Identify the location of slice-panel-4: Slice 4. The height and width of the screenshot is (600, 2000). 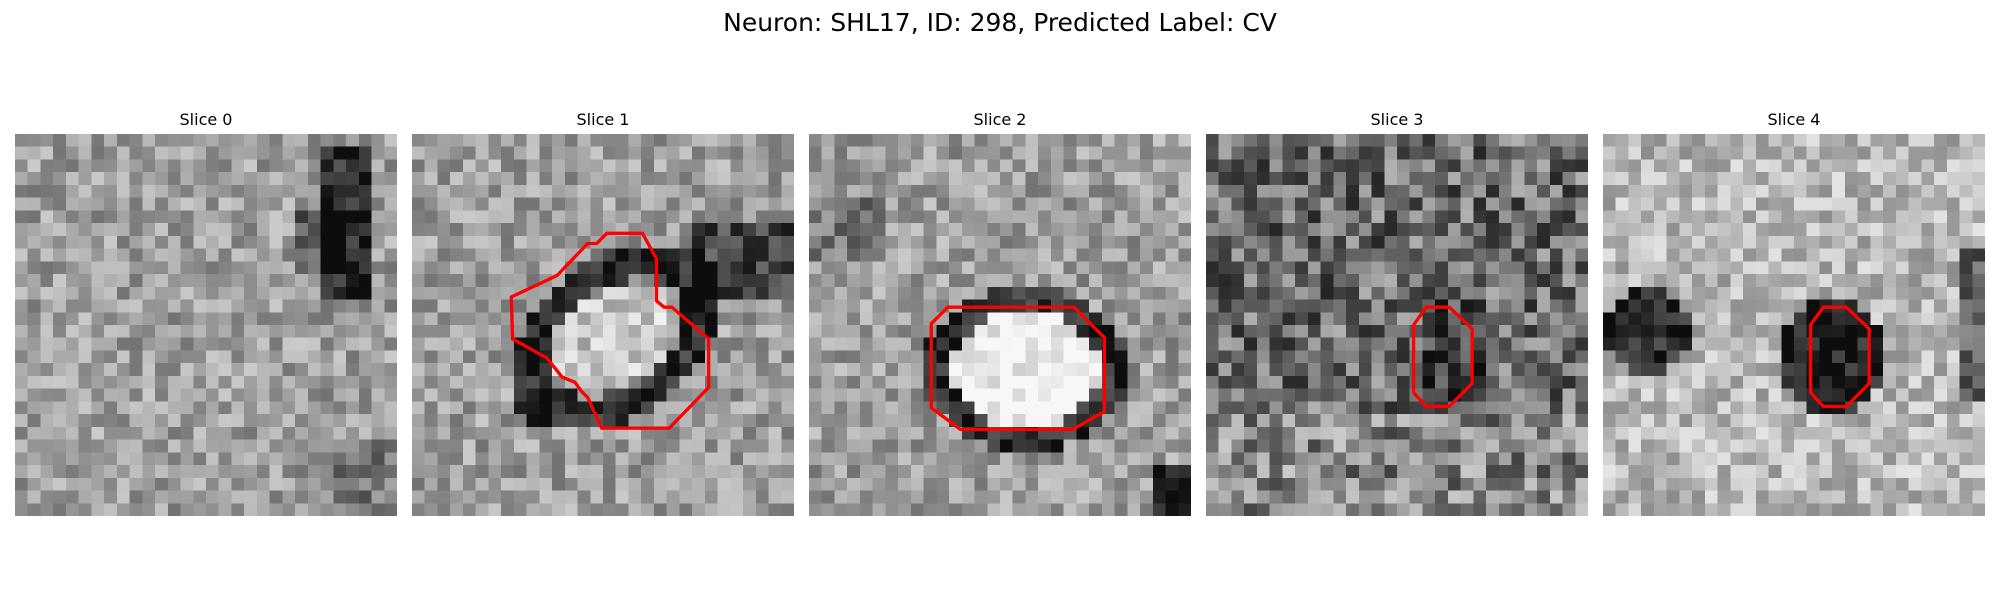
(1794, 313).